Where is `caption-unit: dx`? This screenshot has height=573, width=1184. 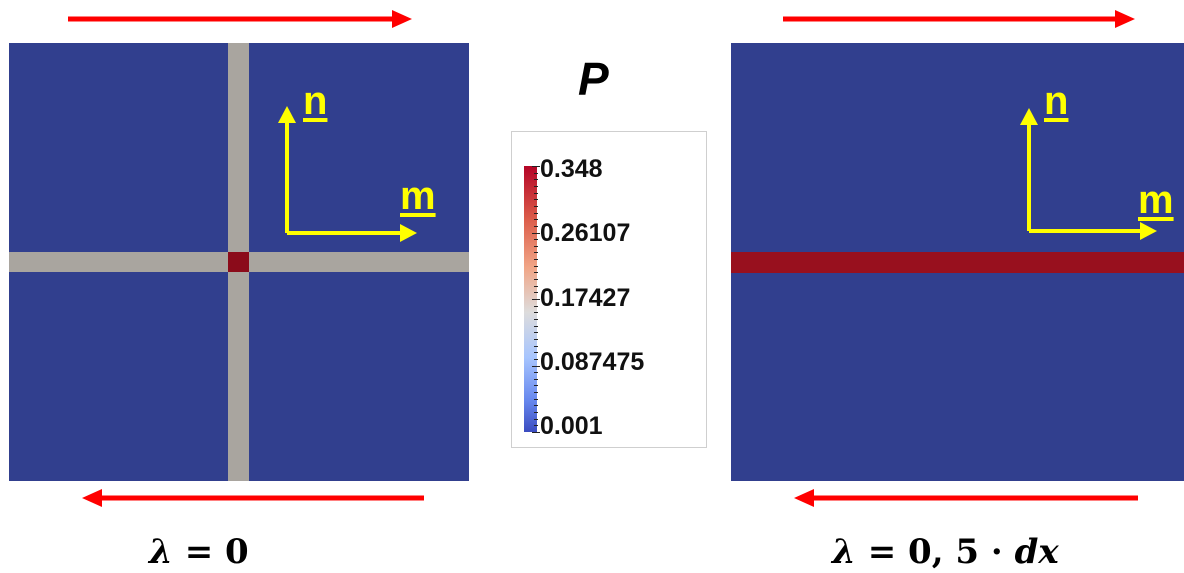 caption-unit: dx is located at coordinates (1036, 552).